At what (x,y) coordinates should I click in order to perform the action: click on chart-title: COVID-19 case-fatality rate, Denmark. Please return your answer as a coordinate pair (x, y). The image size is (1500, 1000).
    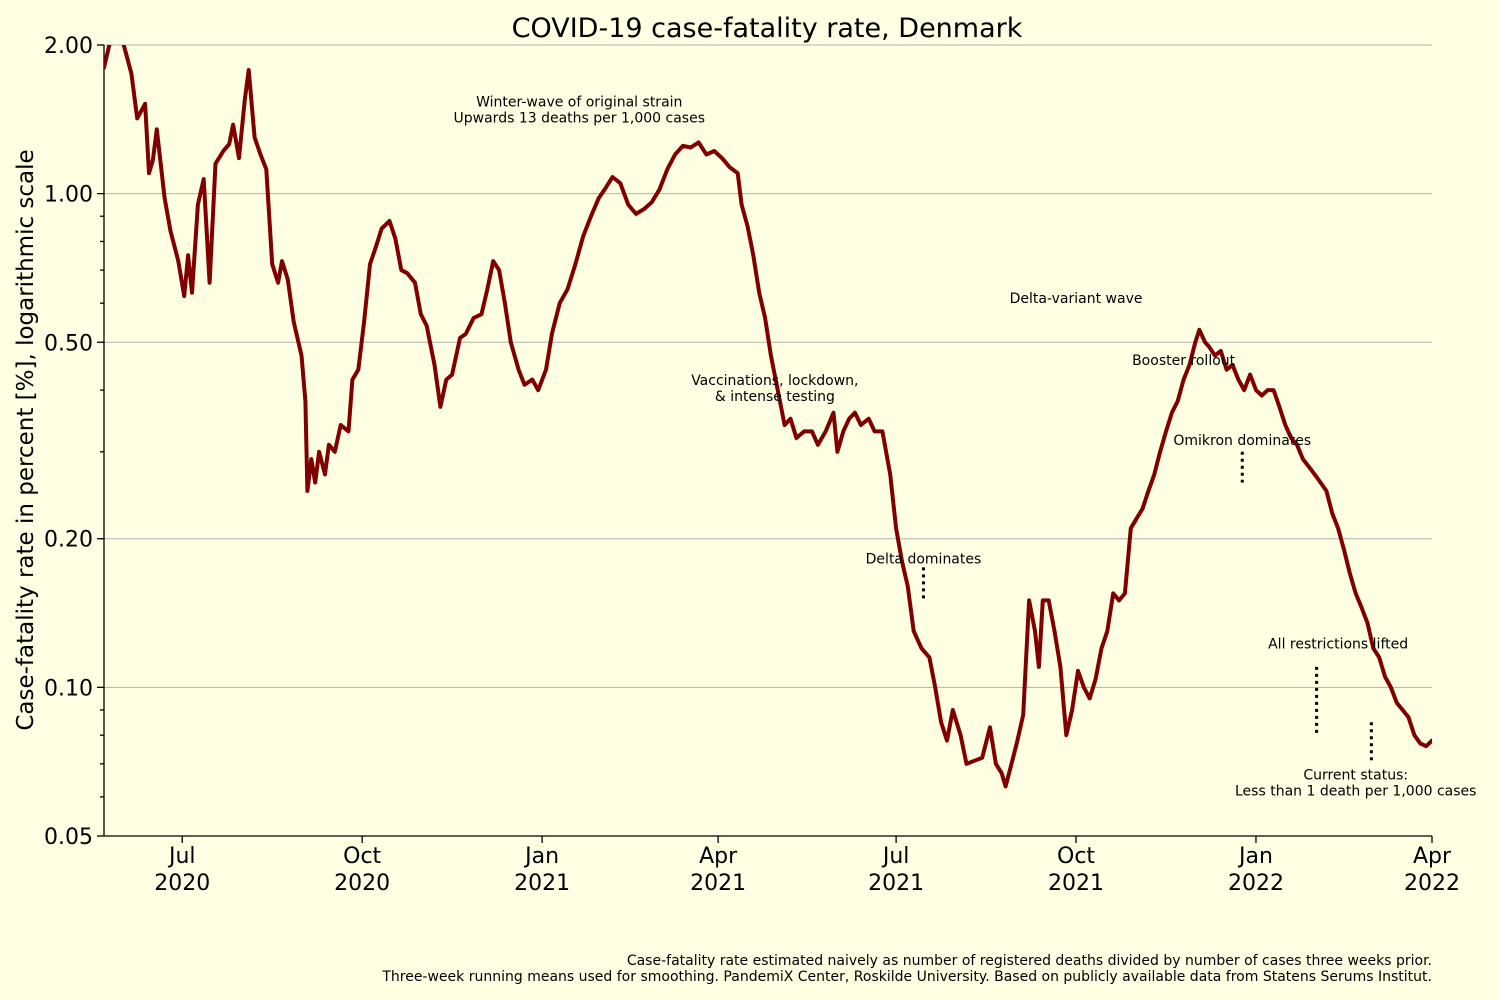
    Looking at the image, I should click on (767, 28).